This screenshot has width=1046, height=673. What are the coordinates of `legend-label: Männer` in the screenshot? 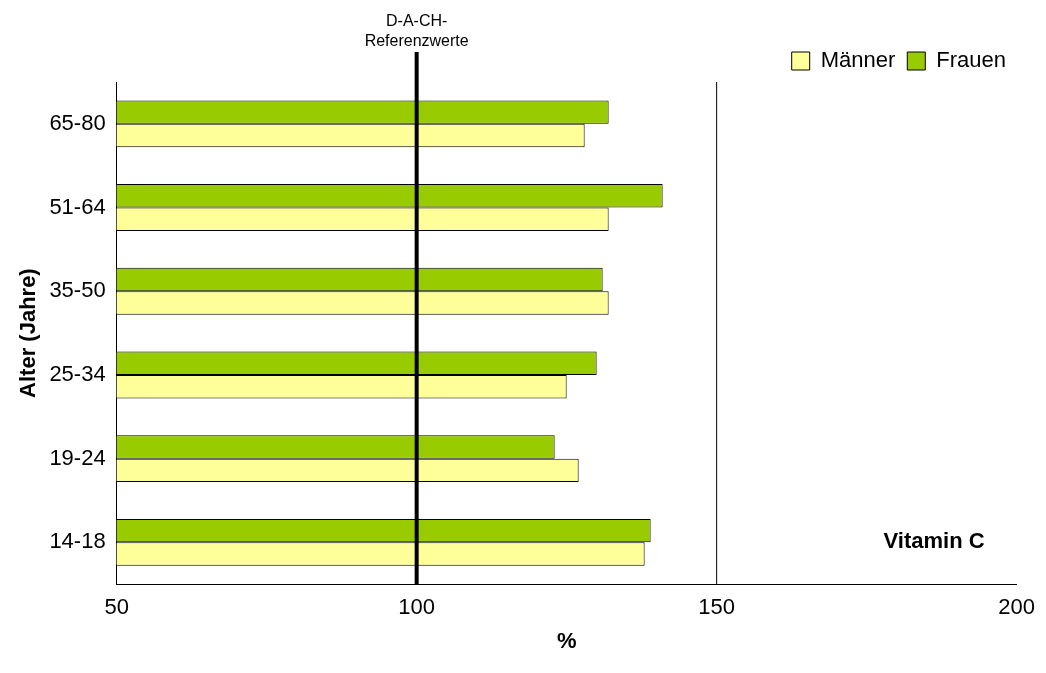 It's located at (858, 60).